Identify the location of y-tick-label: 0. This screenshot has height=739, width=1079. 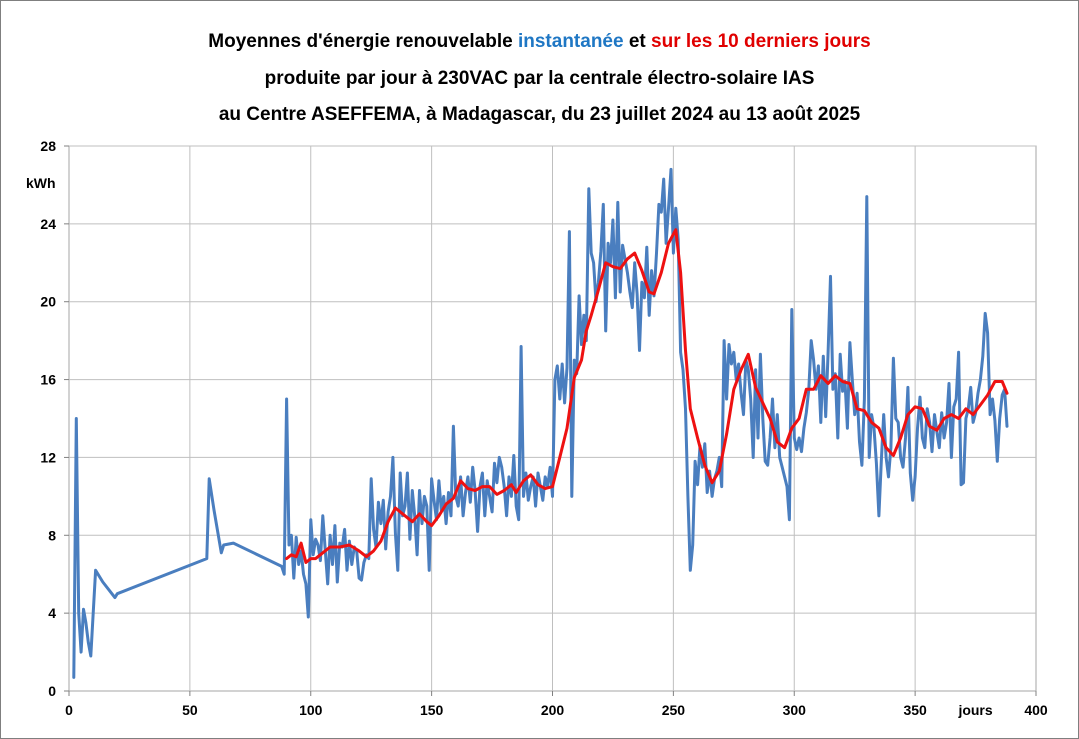
(52, 691).